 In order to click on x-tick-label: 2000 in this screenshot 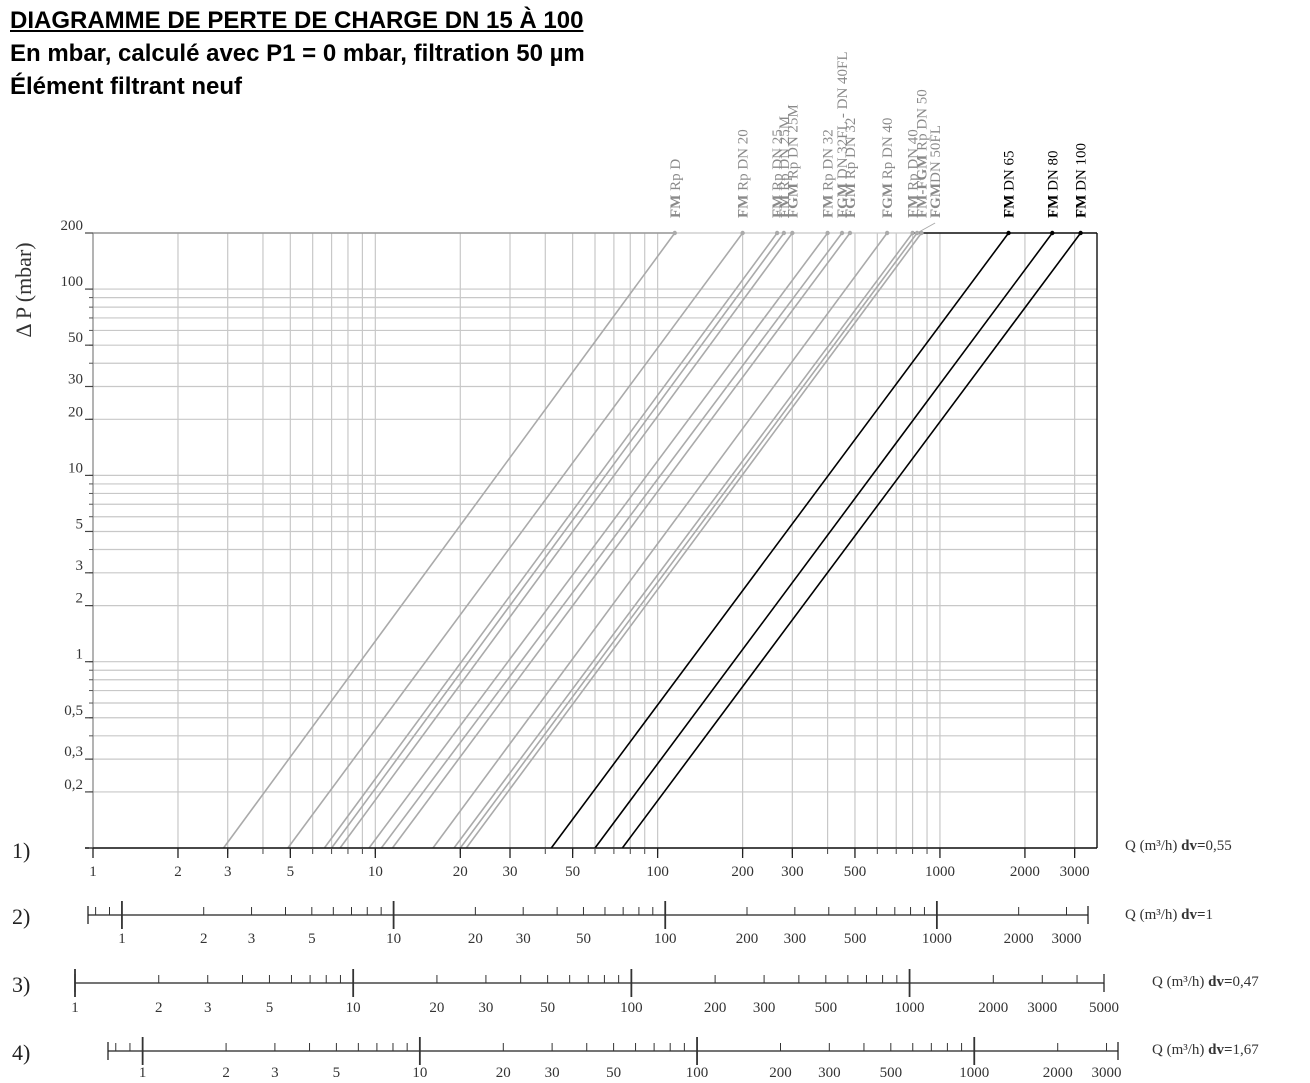, I will do `click(1025, 872)`.